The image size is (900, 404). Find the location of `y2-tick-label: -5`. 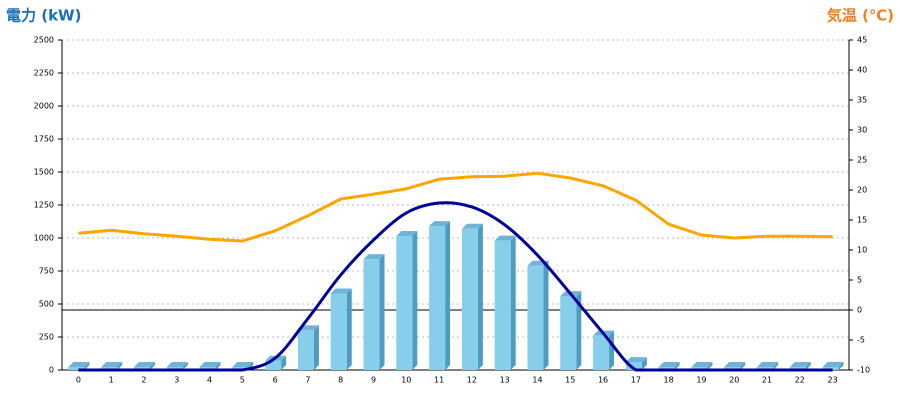

y2-tick-label: -5 is located at coordinates (861, 340).